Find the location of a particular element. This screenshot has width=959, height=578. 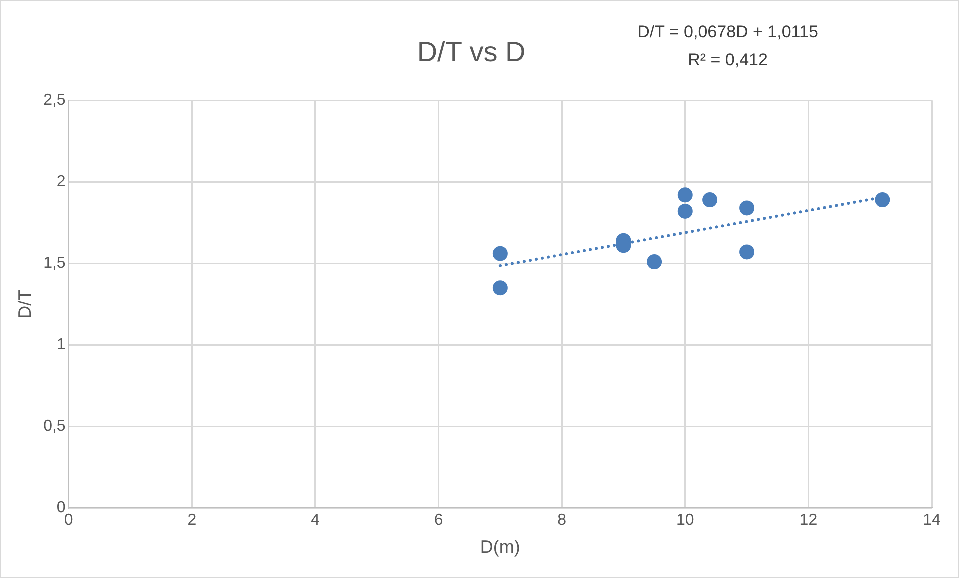

y-tick-label: 0,5 is located at coordinates (55, 427).